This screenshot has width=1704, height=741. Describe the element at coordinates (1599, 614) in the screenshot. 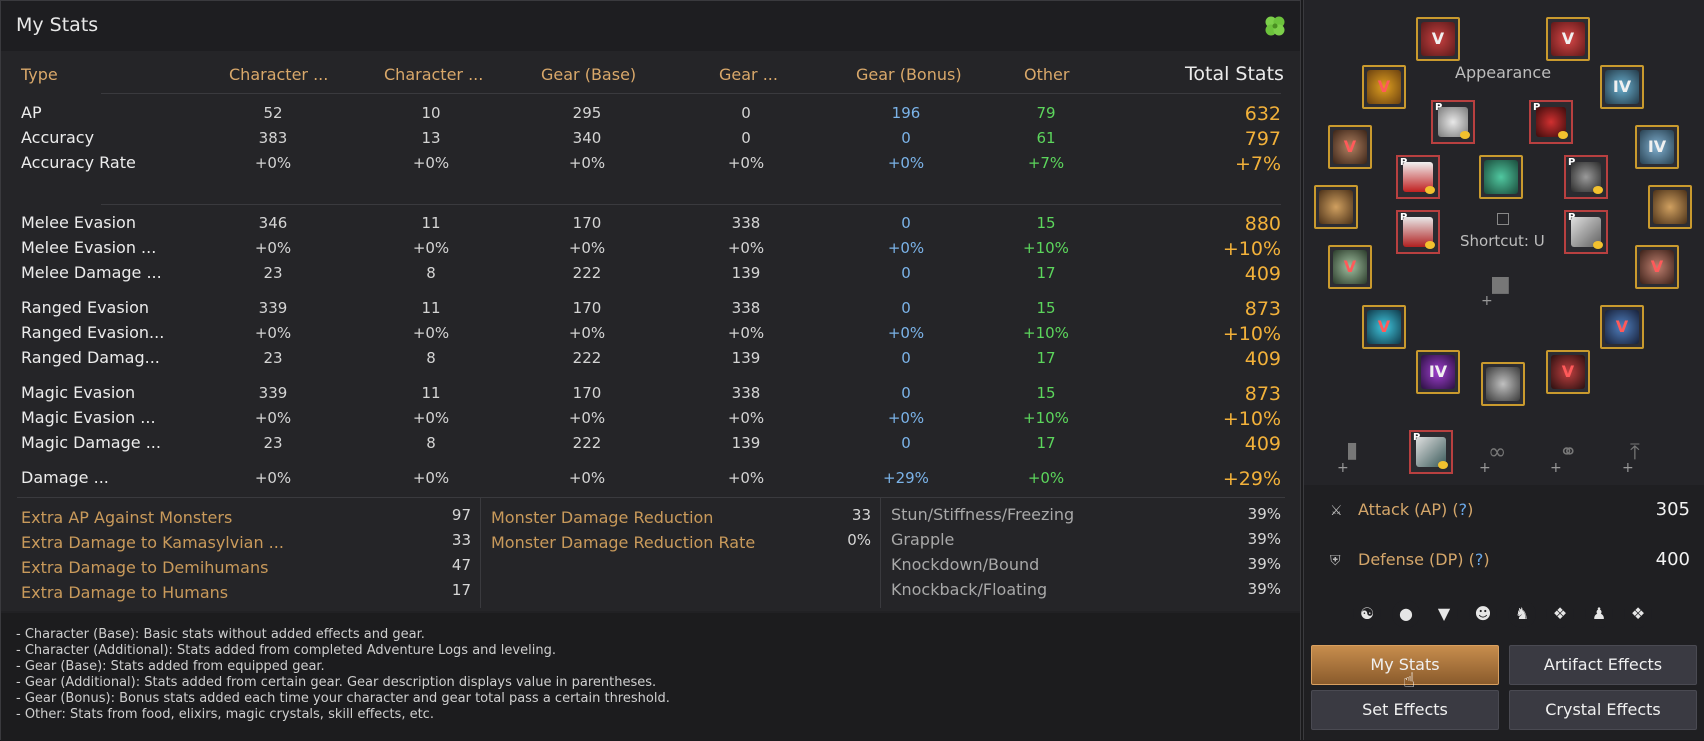

I see `person-icon: ♟` at that location.